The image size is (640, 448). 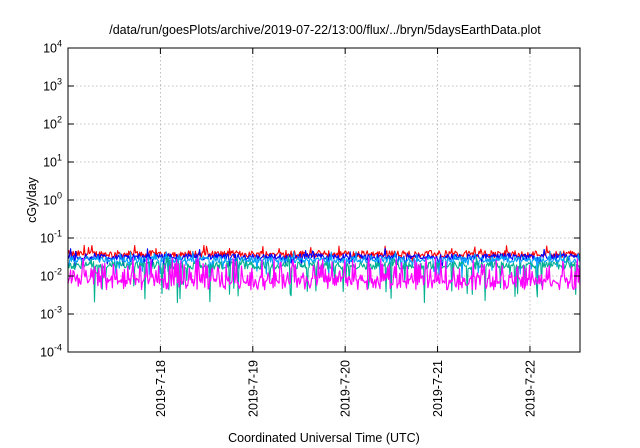 I want to click on y-tick-label: 10¹, so click(x=52, y=161).